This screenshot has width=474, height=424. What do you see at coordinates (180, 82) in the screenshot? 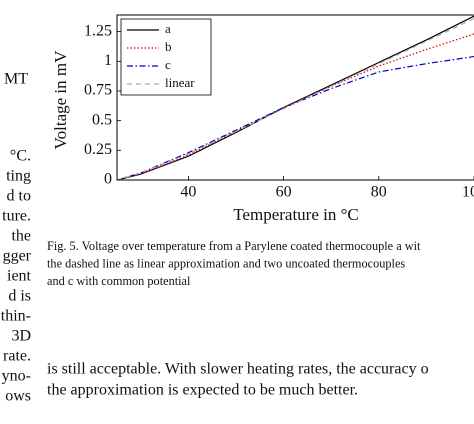
I see `legend-label: linear` at bounding box center [180, 82].